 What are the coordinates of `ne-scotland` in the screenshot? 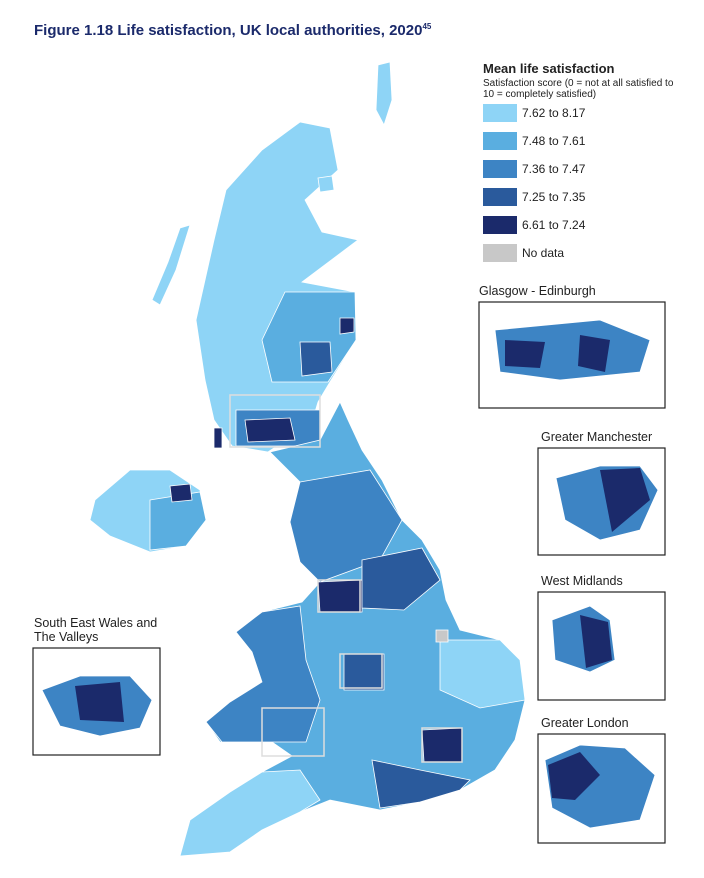 It's located at (309, 337).